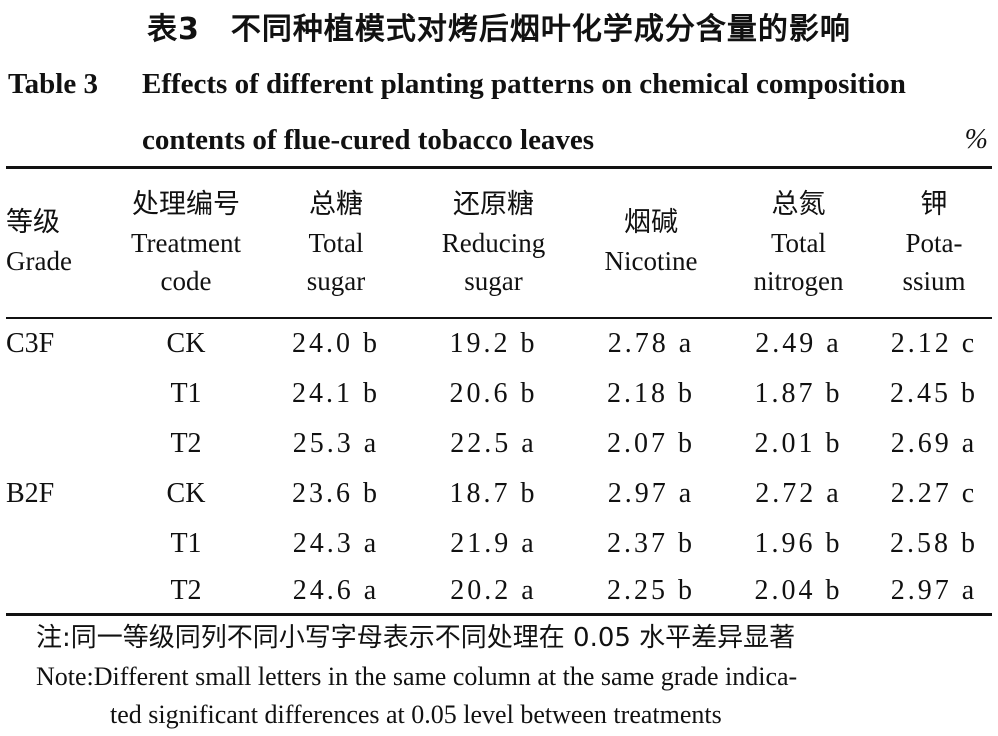  I want to click on header-total-nitrogen-cn: 总氮, so click(798, 204).